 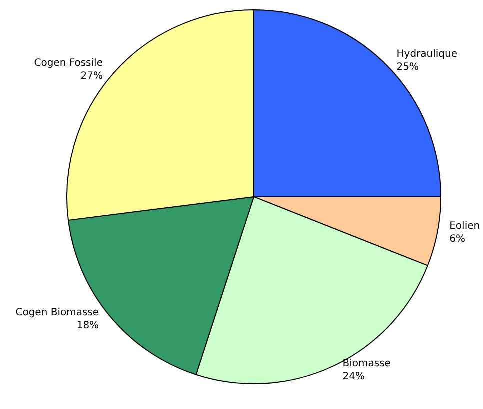 I want to click on slice-label: Eolien, so click(x=465, y=226).